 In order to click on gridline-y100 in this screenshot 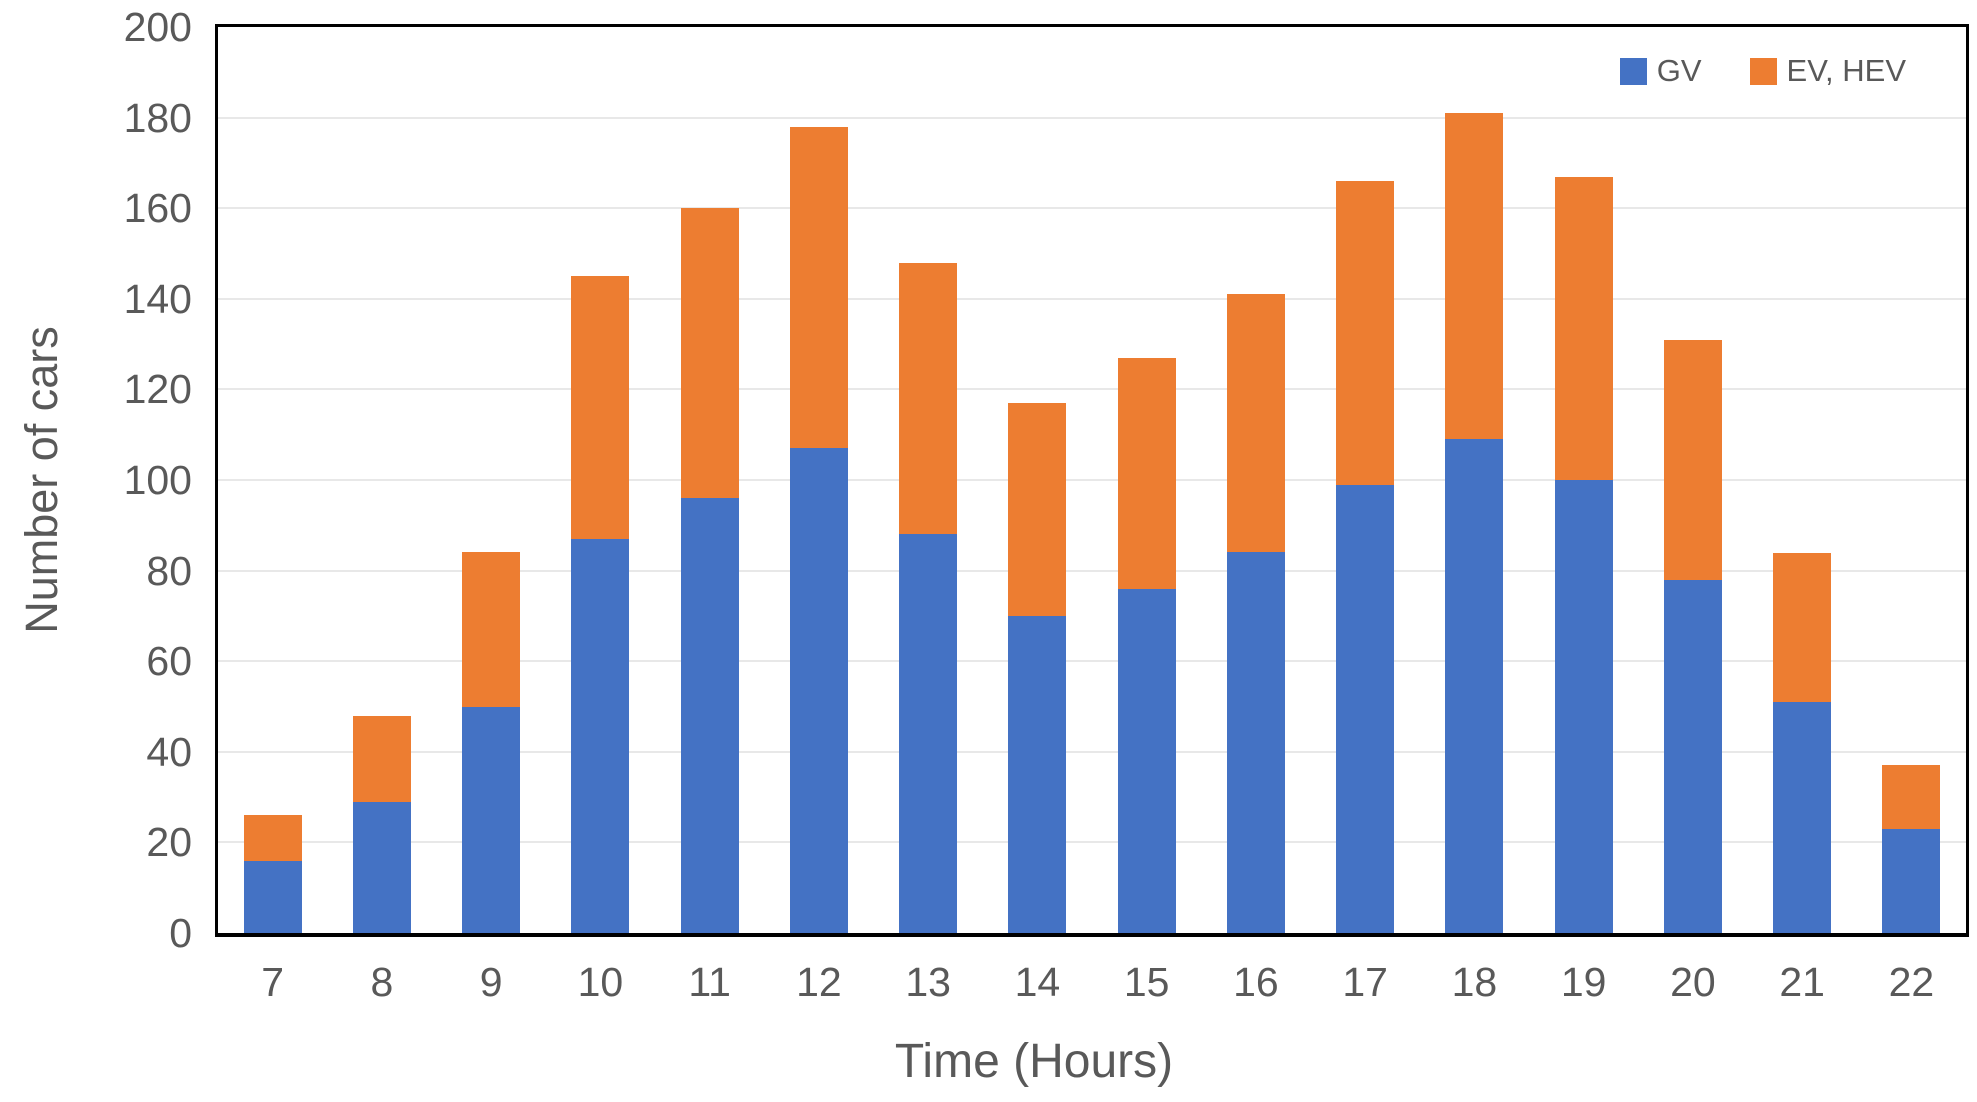, I will do `click(1092, 480)`.